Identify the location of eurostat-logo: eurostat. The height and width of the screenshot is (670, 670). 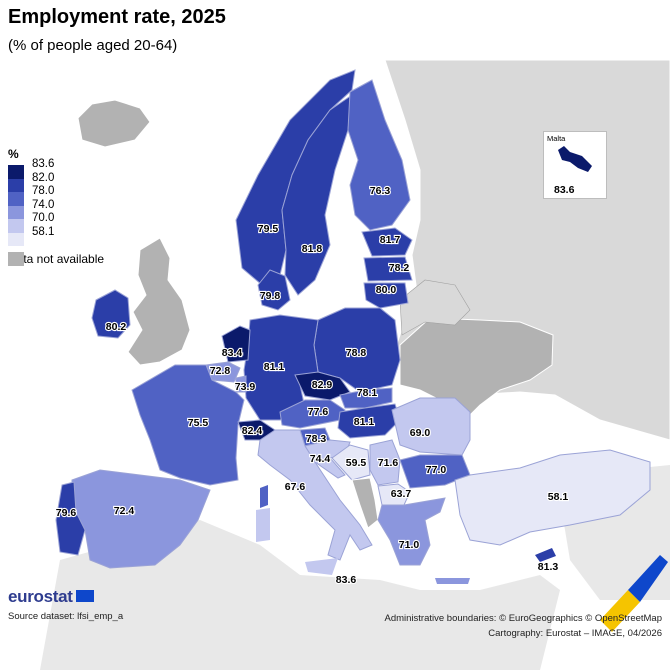
(51, 597).